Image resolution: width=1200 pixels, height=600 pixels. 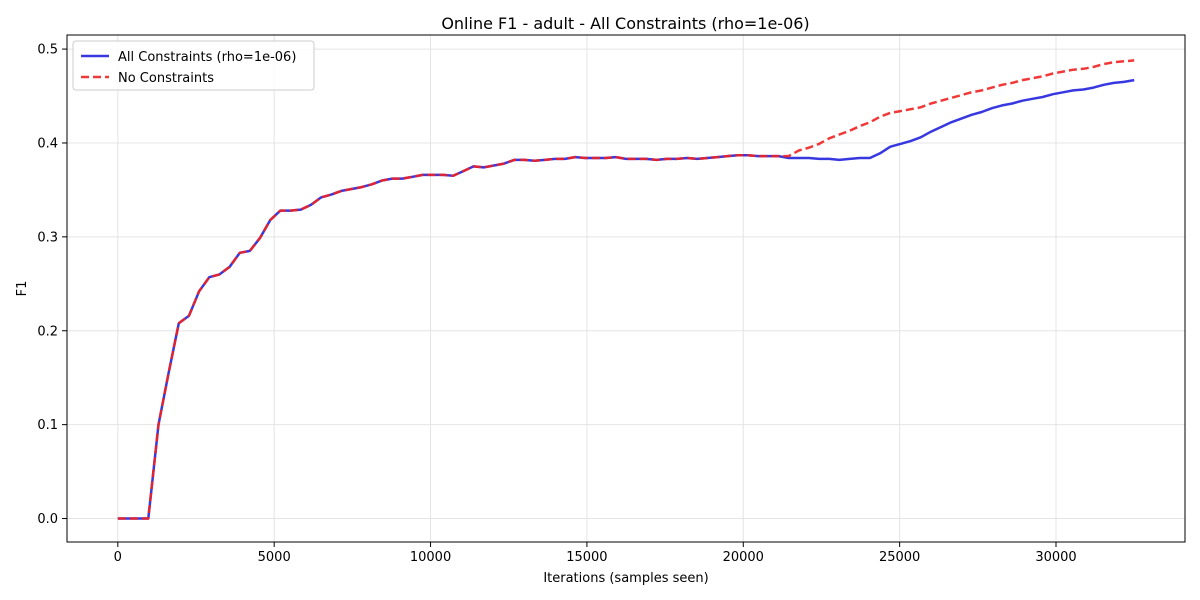 I want to click on x-tick-label: 25000, so click(x=899, y=557).